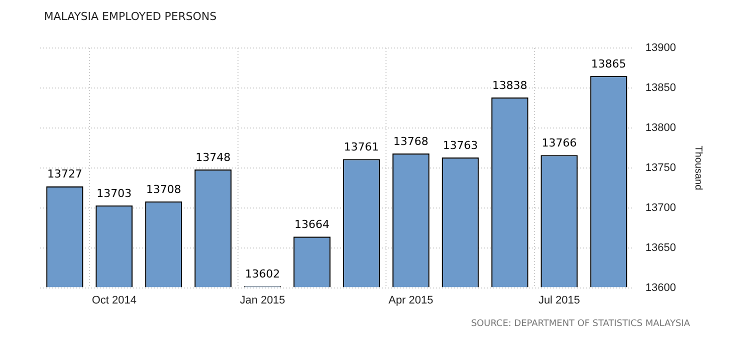  I want to click on data-label: 13602, so click(262, 274).